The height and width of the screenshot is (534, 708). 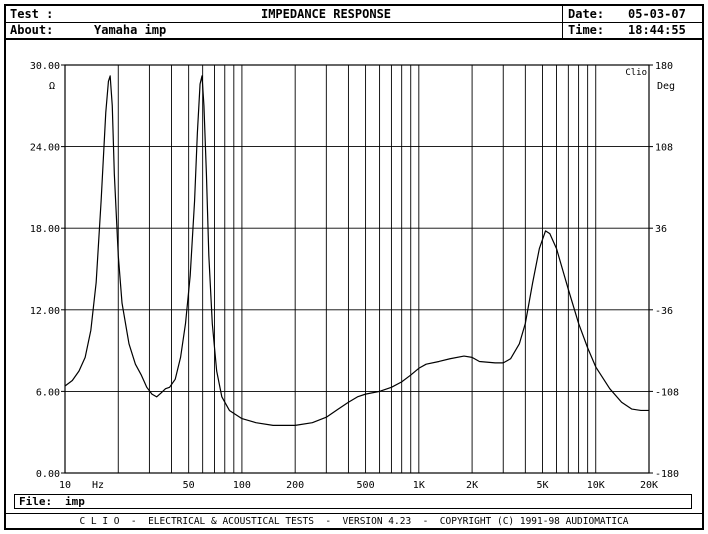 I want to click on about-label: About:, so click(x=32, y=30).